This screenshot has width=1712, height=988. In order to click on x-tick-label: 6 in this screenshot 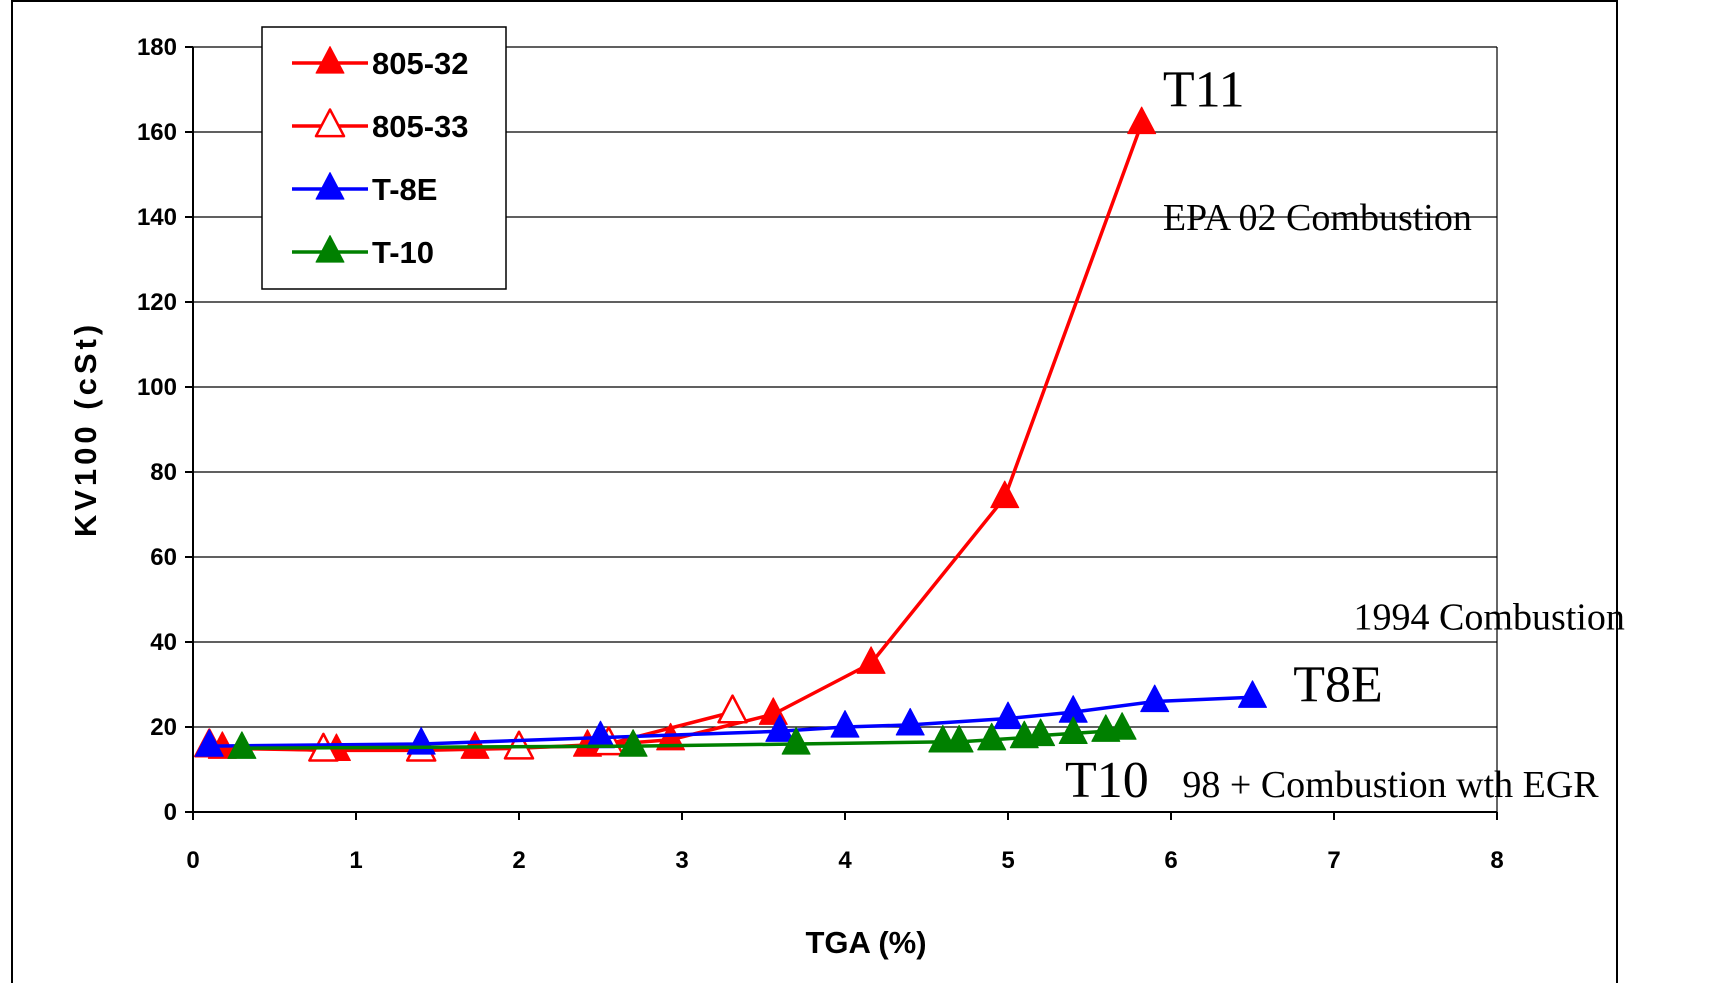, I will do `click(1170, 860)`.